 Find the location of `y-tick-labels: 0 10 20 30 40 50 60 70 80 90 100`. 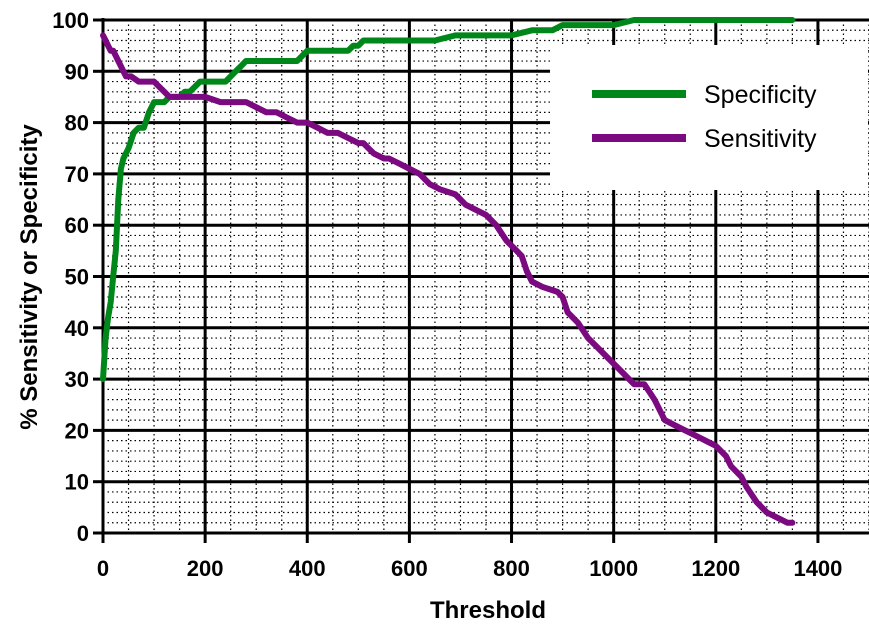

y-tick-labels: 0 10 20 30 40 50 60 70 80 90 100 is located at coordinates (70, 277).